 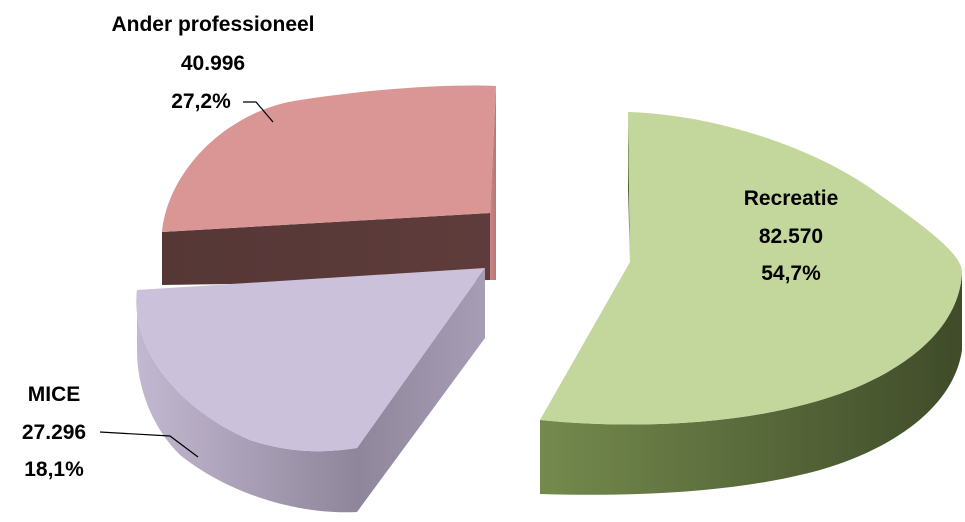 What do you see at coordinates (258, 112) in the screenshot?
I see `leader-line-ander-professioneel` at bounding box center [258, 112].